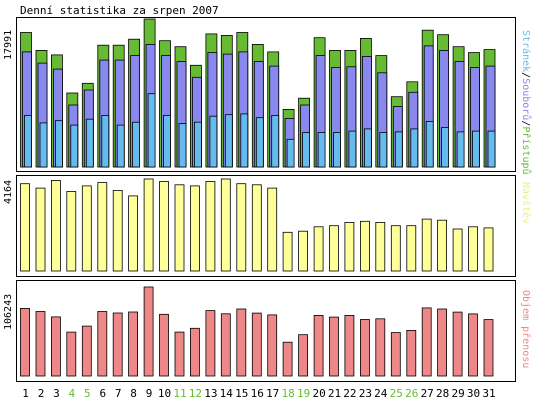 The image size is (533, 405). Describe the element at coordinates (118, 393) in the screenshot. I see `x-tick-label: 7` at that location.